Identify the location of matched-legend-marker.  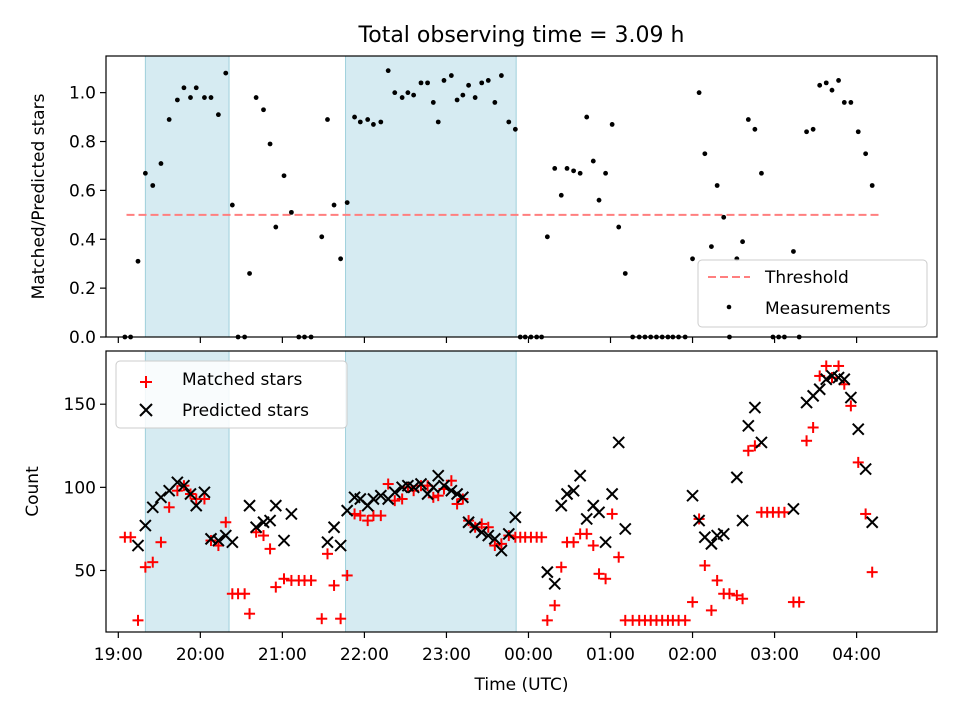
(146, 382).